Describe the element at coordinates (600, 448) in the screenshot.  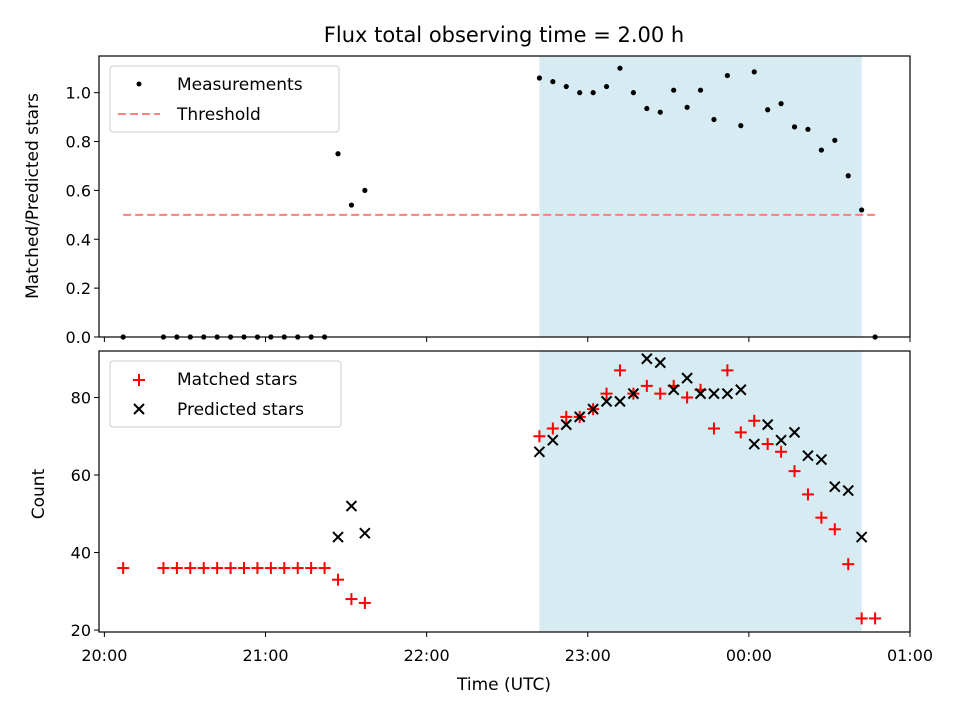
I see `predicted-stars-series` at that location.